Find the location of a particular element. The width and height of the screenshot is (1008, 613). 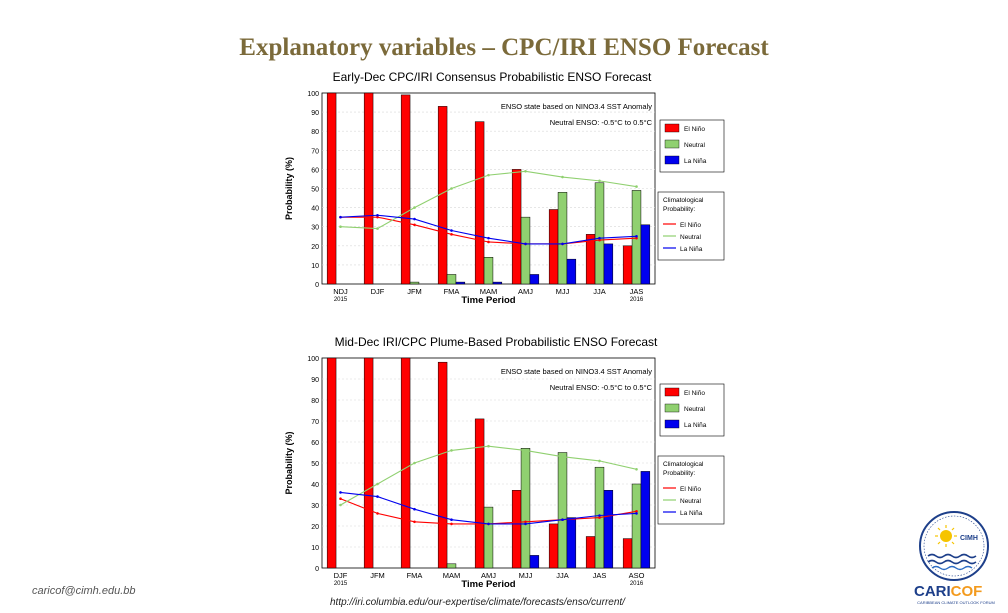

svg-text: CIMH is located at coordinates (969, 538).